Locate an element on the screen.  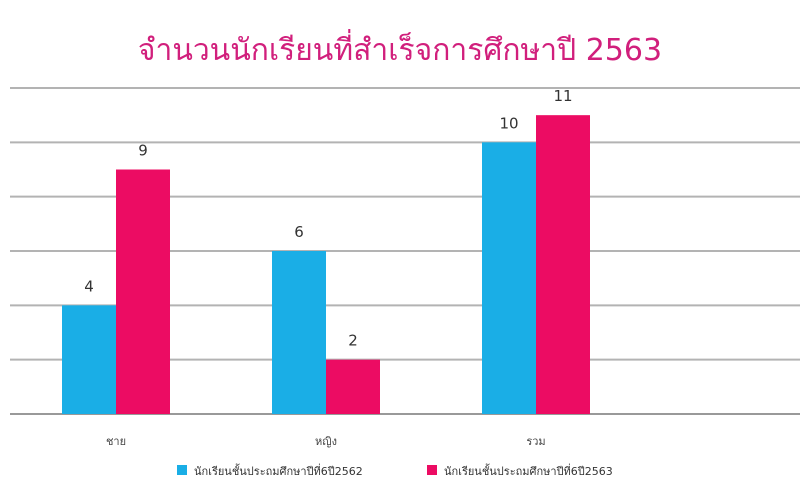
data-label-1-3: 10 is located at coordinates (508, 123).